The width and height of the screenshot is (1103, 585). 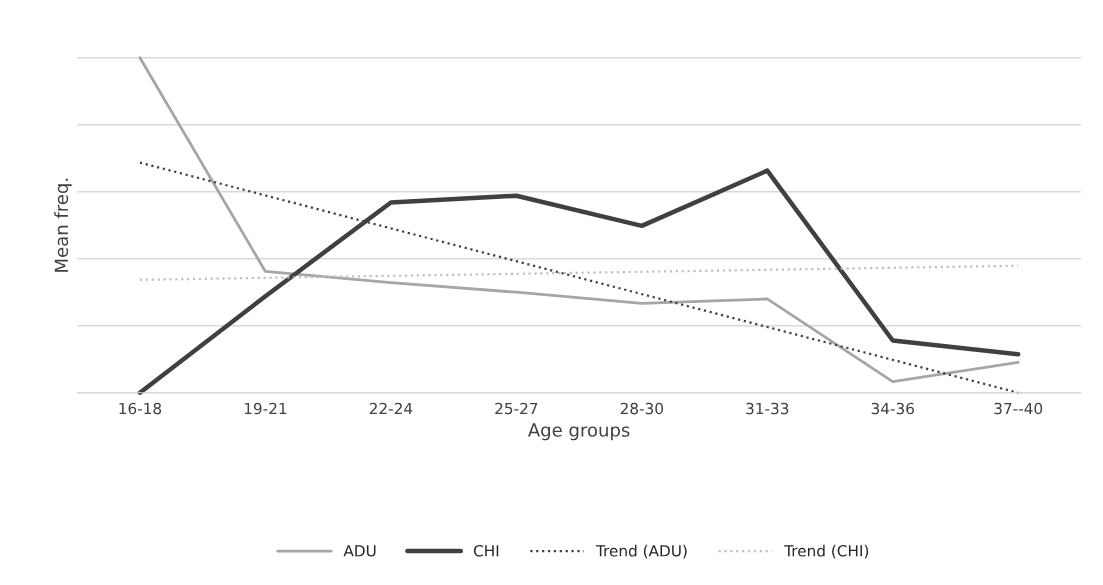 What do you see at coordinates (1018, 408) in the screenshot?
I see `x-tick-label: 37--40` at bounding box center [1018, 408].